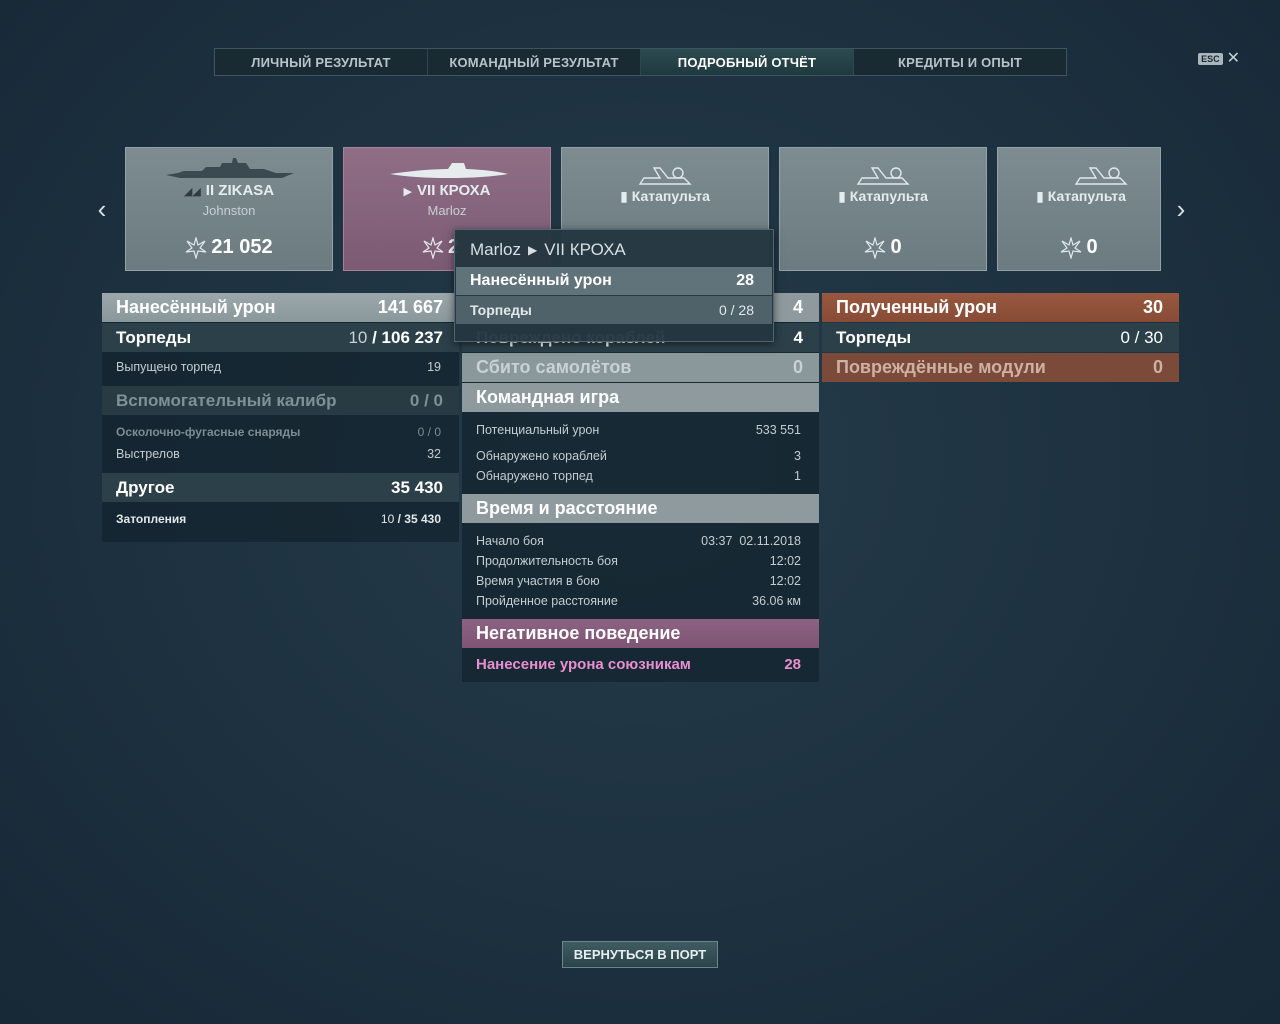 The height and width of the screenshot is (1024, 1280). Describe the element at coordinates (229, 247) in the screenshot. I see `damage-dealt: 21 052` at that location.